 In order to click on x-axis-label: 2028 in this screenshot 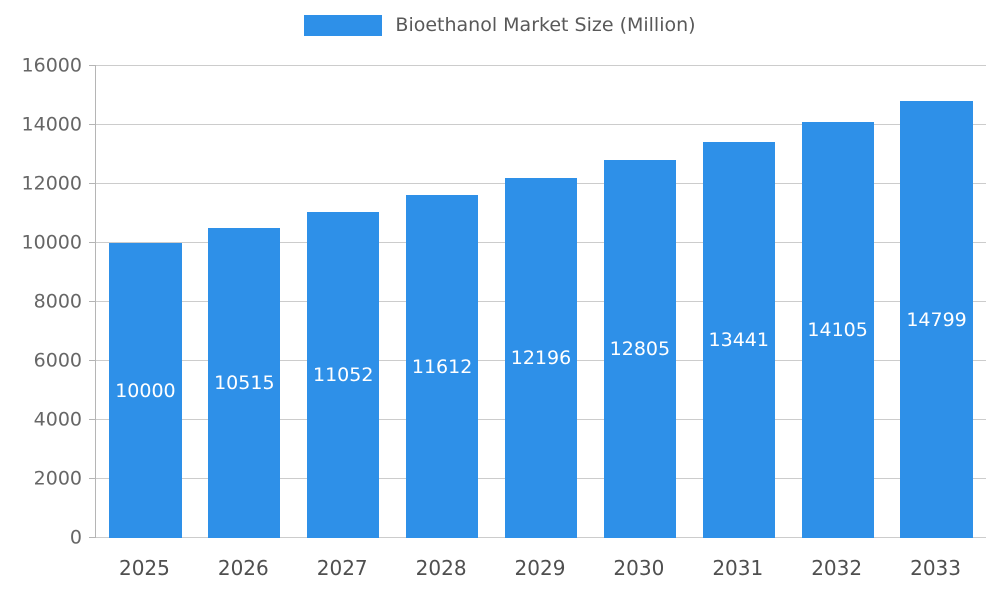, I will do `click(441, 568)`.